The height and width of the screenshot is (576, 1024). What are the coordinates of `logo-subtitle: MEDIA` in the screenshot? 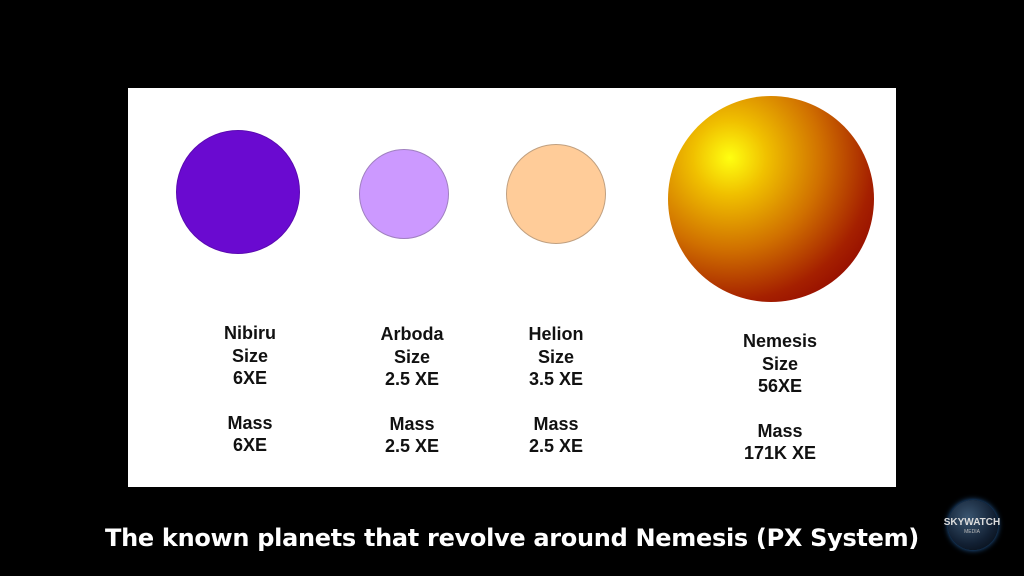 It's located at (972, 532).